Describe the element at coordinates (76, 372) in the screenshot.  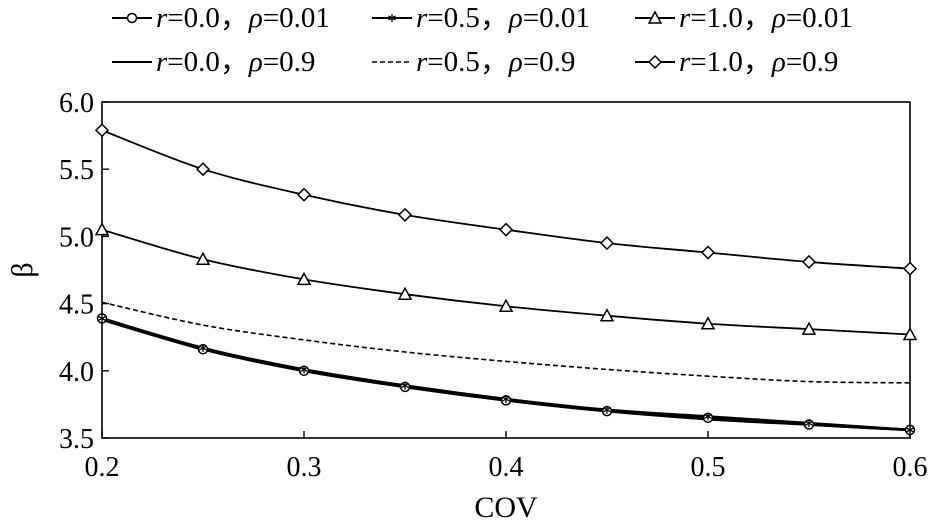
I see `y-tick-label: 4.0` at that location.